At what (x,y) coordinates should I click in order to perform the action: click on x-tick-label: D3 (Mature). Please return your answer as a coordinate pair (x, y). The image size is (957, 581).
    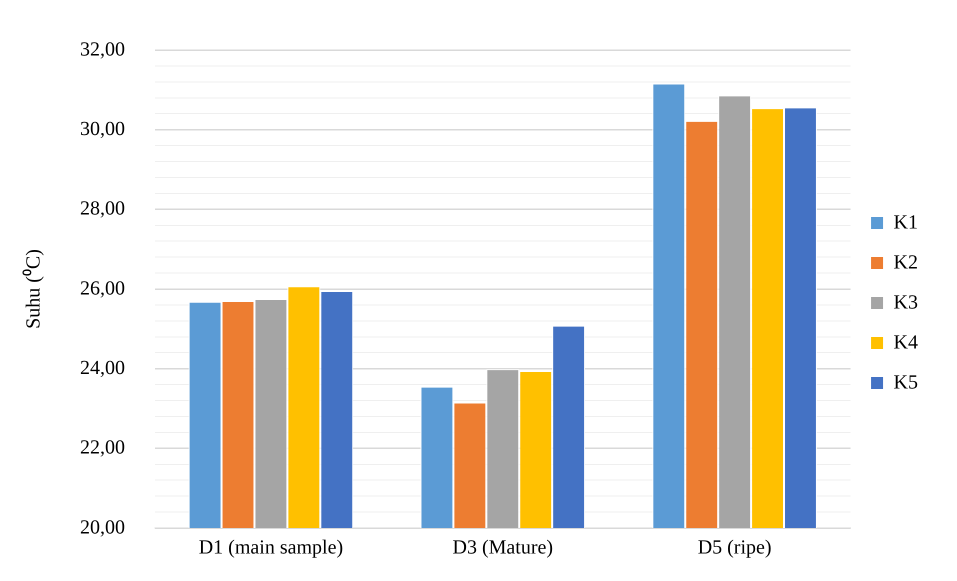
    Looking at the image, I should click on (503, 547).